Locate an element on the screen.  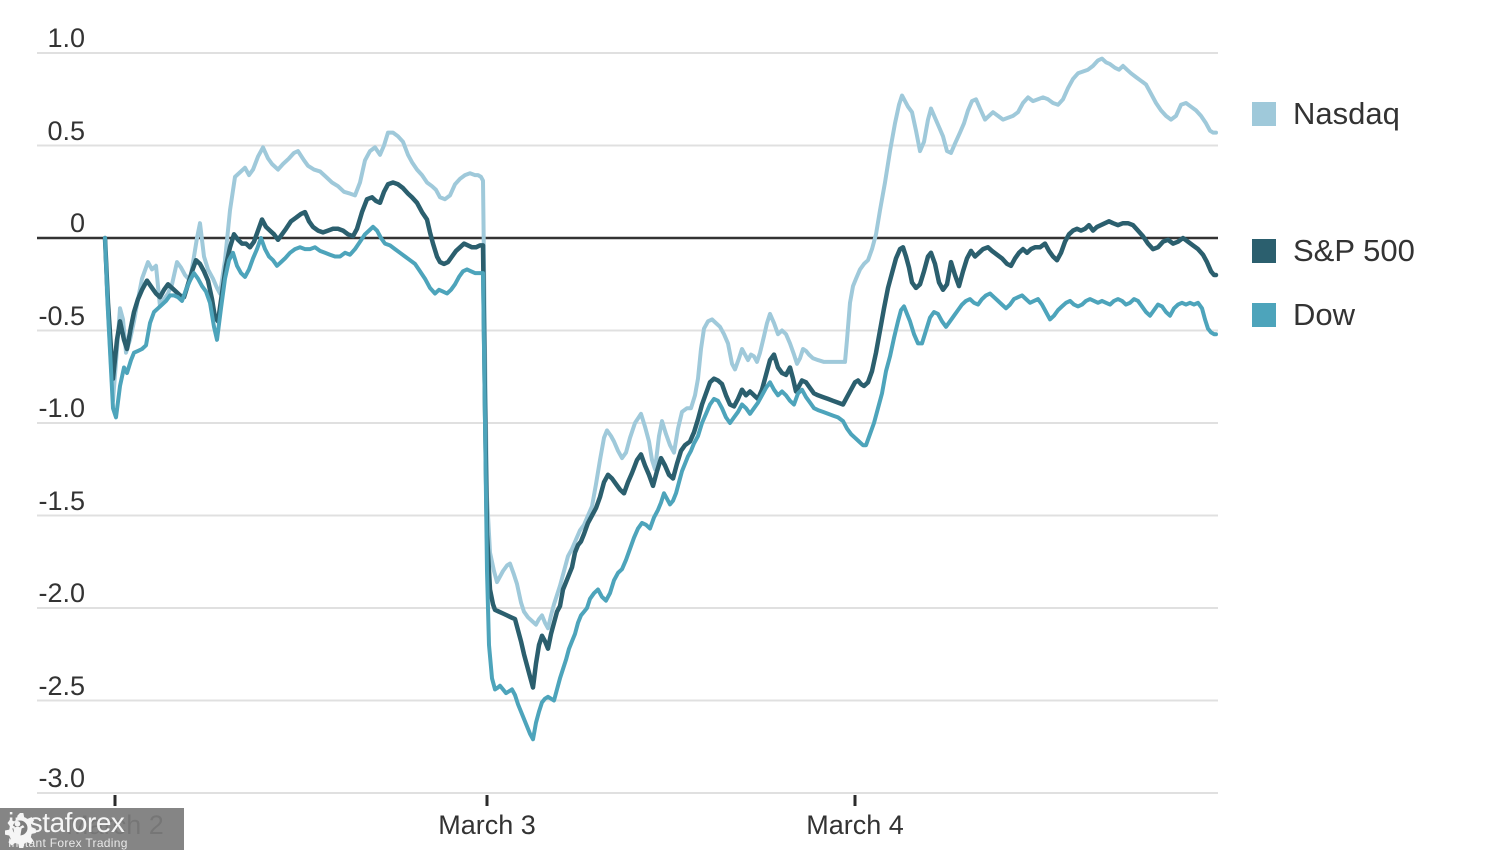
y-tick-label: 0.5 is located at coordinates (66, 130).